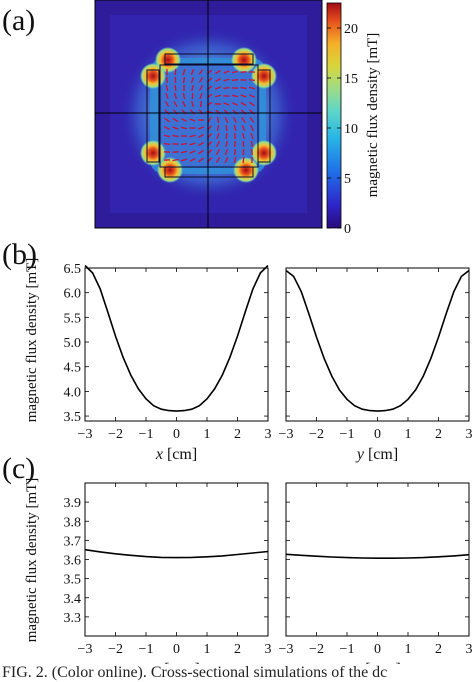 The width and height of the screenshot is (474, 682). Describe the element at coordinates (438, 649) in the screenshot. I see `plot-c-right-xtick-label-5: 2` at that location.